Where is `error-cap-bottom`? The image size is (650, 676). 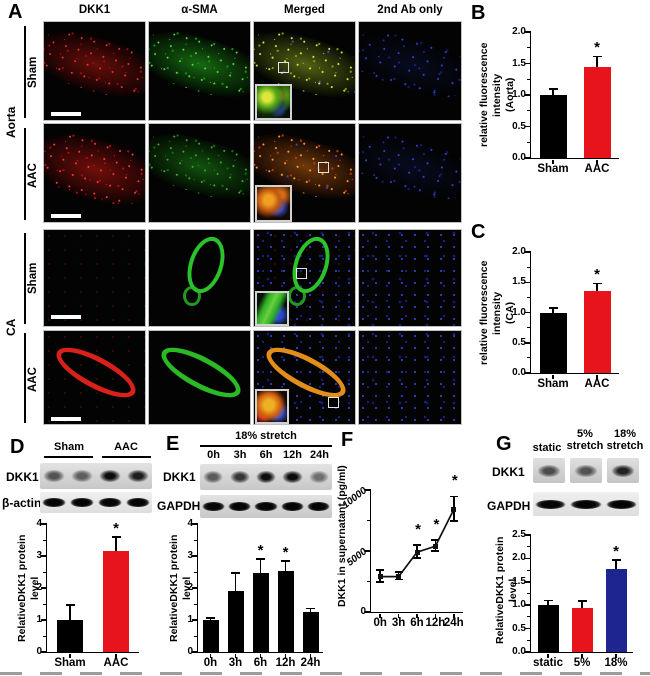
error-cap-bottom is located at coordinates (435, 551).